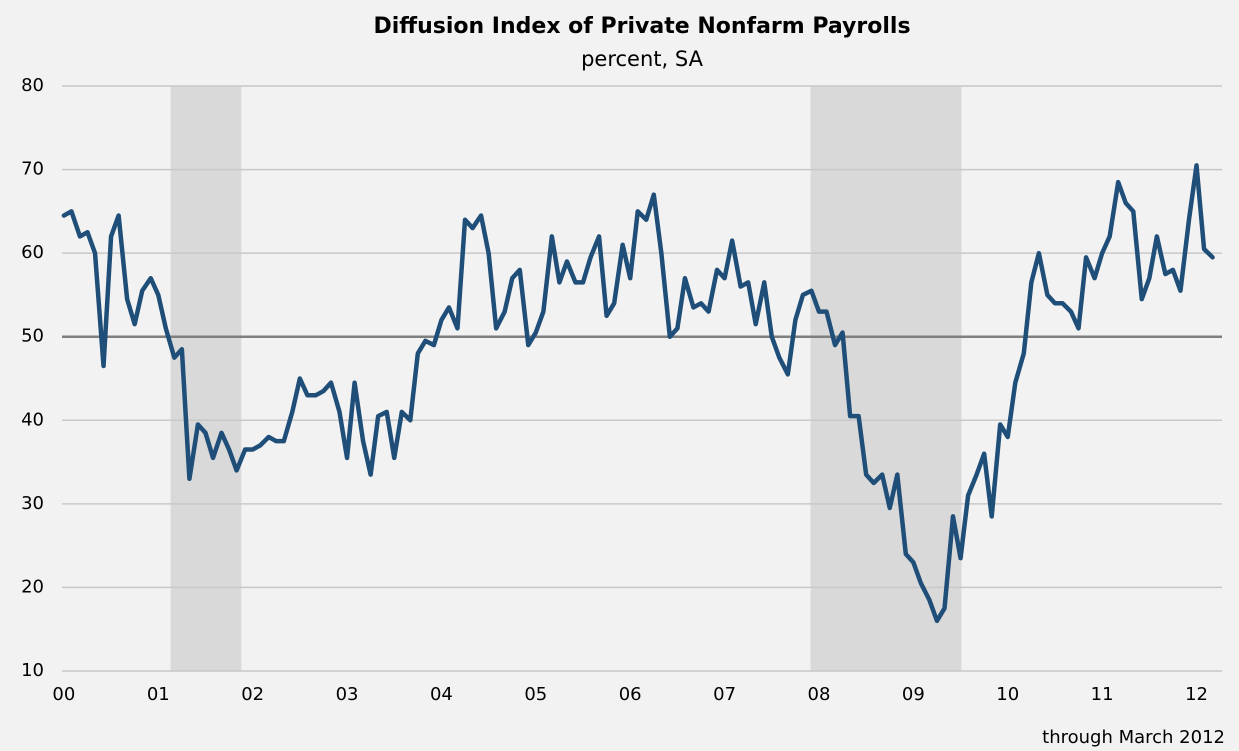 The image size is (1239, 751). Describe the element at coordinates (32, 670) in the screenshot. I see `y-tick-label: 10` at that location.